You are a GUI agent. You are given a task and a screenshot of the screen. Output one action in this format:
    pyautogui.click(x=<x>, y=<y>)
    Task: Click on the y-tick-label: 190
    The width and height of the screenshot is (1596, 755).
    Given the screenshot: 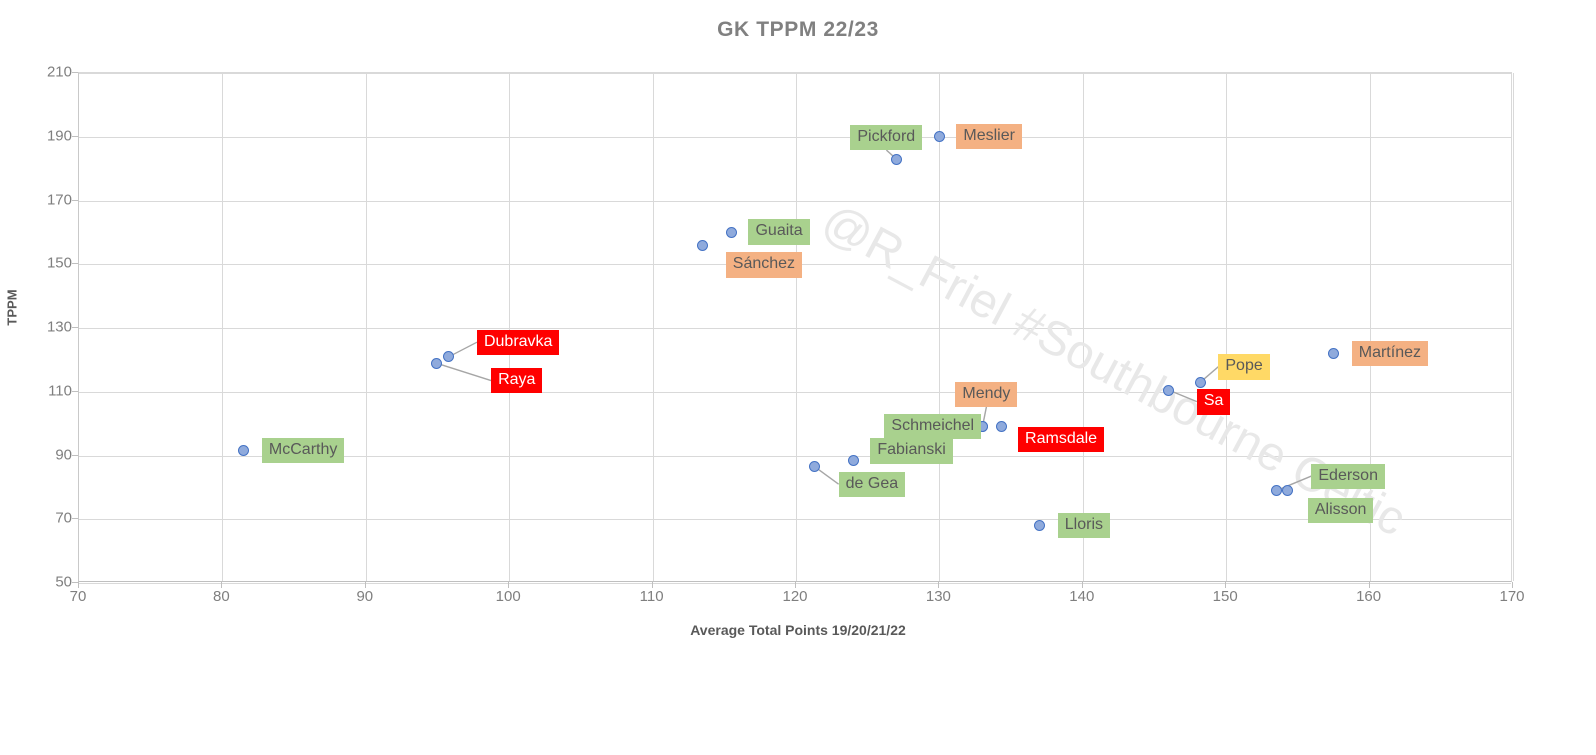 What is the action you would take?
    pyautogui.click(x=59, y=136)
    